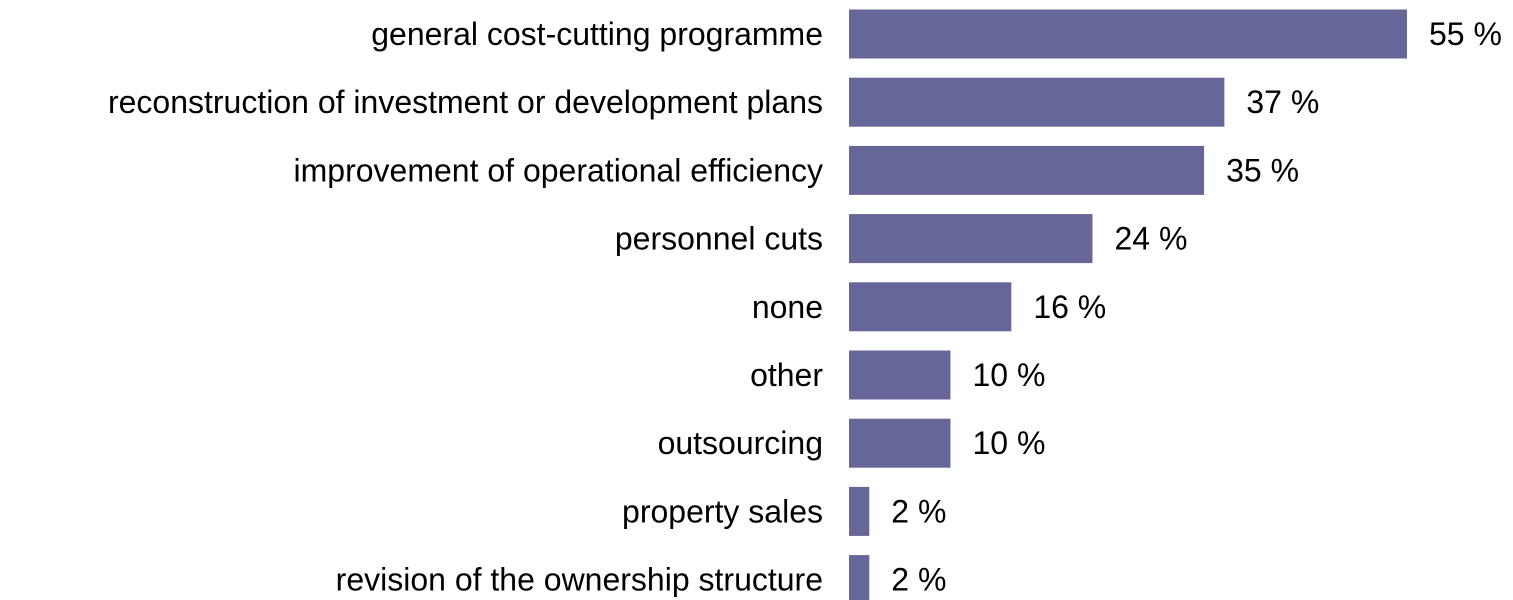 The image size is (1513, 600). I want to click on category-label: none, so click(787, 307).